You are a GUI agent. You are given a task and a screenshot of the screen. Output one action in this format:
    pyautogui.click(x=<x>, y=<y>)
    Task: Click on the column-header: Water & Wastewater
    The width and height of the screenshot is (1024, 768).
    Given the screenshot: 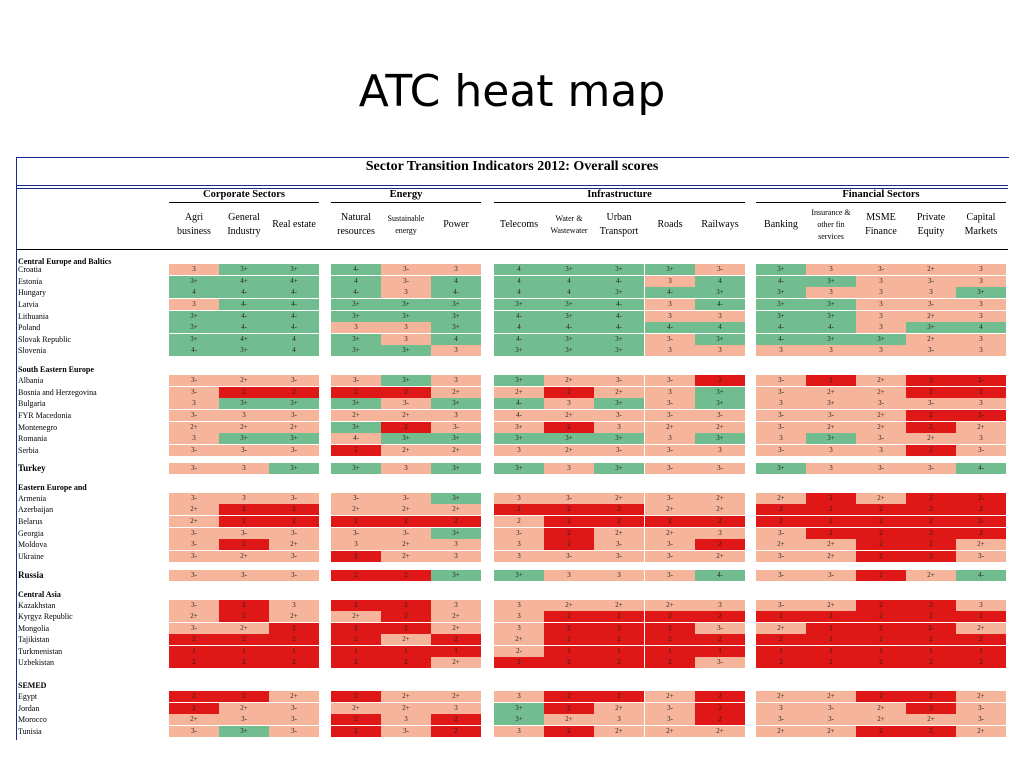 What is the action you would take?
    pyautogui.click(x=569, y=224)
    